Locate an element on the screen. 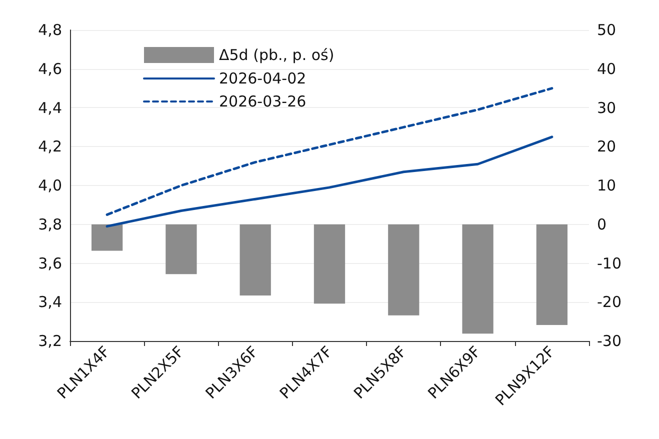 The height and width of the screenshot is (439, 659). y2-tick-label: 0 is located at coordinates (602, 224).